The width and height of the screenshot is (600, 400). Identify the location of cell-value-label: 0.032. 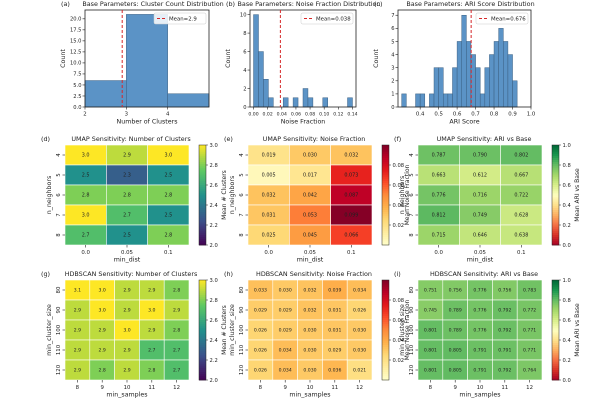
(309, 291).